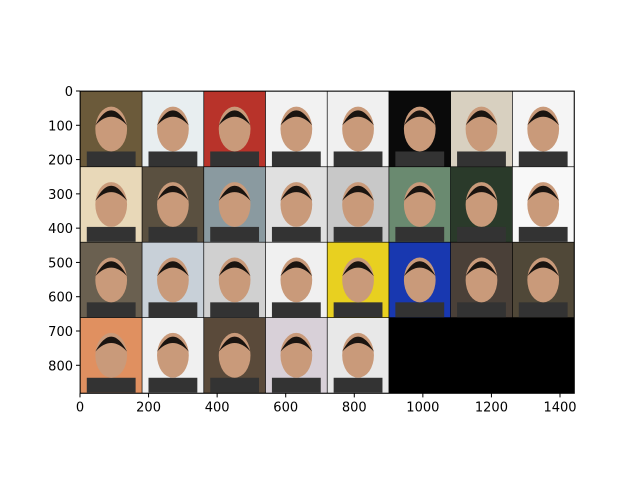 The height and width of the screenshot is (484, 640). I want to click on x-tick-label: 1000, so click(422, 407).